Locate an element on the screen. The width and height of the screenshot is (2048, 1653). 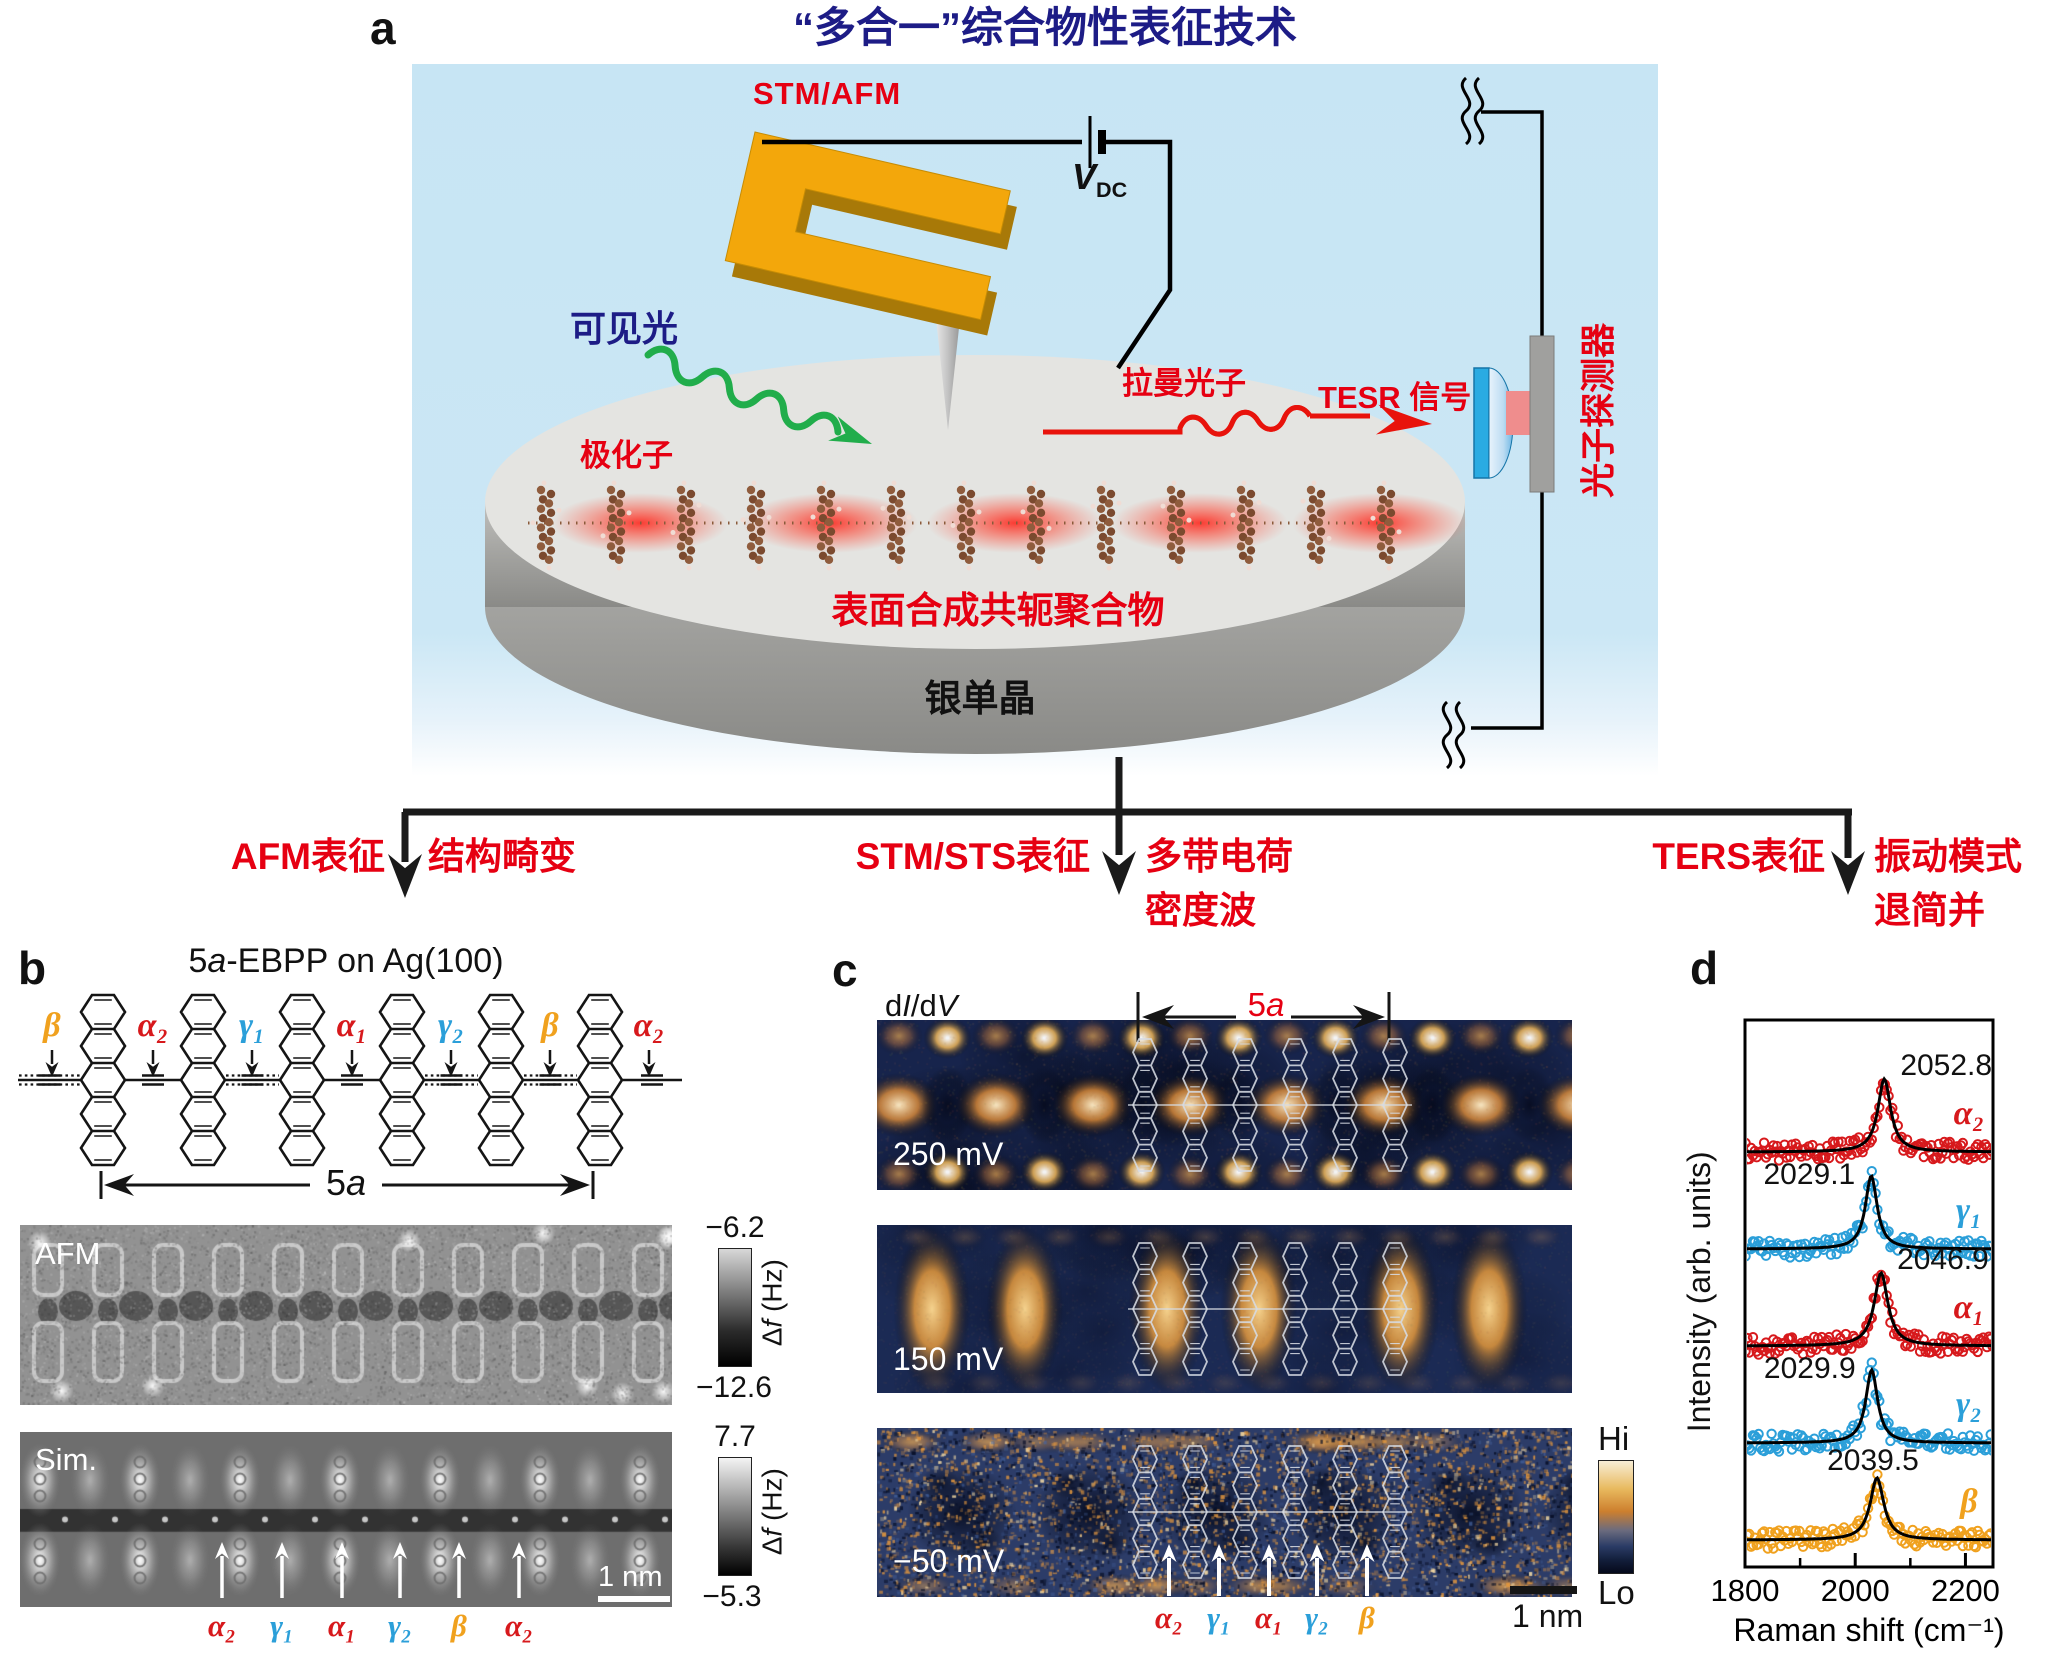
bias-subscript: DC is located at coordinates (1112, 190).